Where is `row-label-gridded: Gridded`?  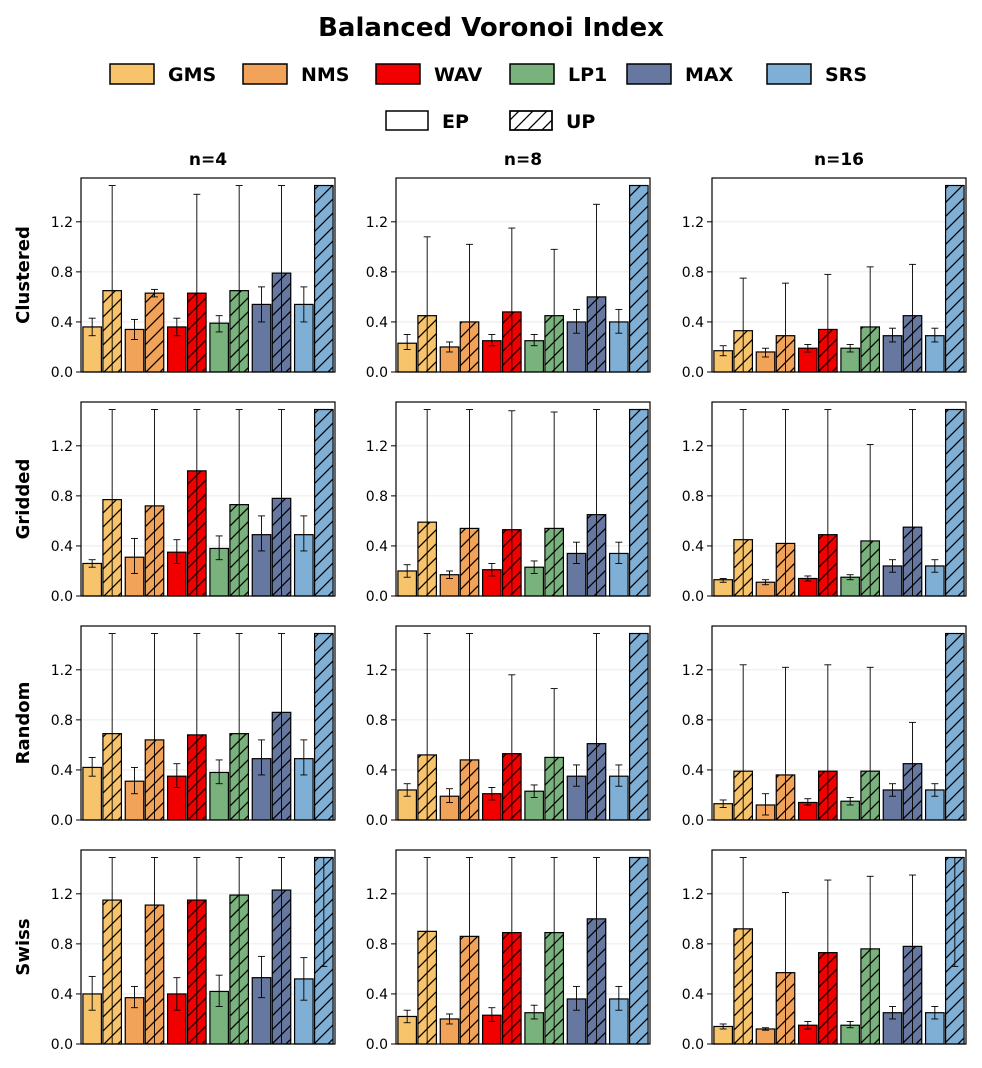 row-label-gridded: Gridded is located at coordinates (23, 499).